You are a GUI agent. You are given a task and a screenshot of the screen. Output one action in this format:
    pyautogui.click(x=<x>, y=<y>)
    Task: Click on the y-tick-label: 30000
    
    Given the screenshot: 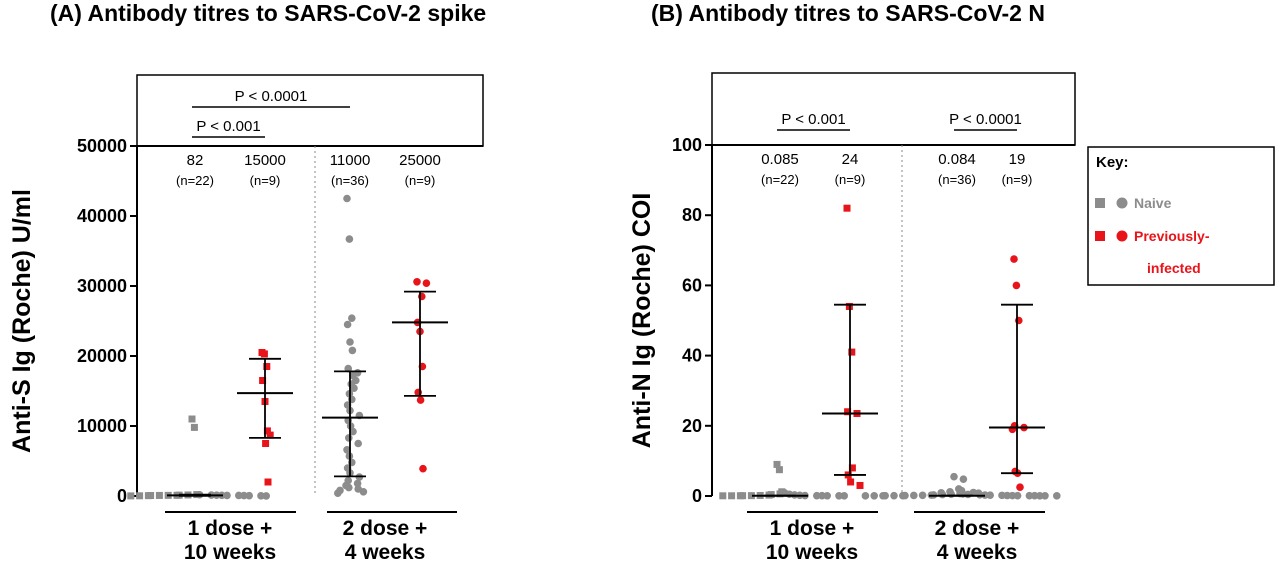 What is the action you would take?
    pyautogui.click(x=102, y=286)
    